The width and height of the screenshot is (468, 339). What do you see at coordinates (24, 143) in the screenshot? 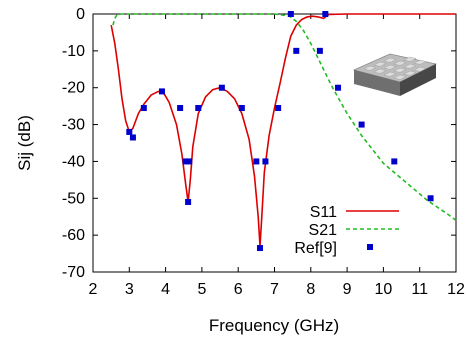
I see `y-axis-label: Sij (dB)` at bounding box center [24, 143].